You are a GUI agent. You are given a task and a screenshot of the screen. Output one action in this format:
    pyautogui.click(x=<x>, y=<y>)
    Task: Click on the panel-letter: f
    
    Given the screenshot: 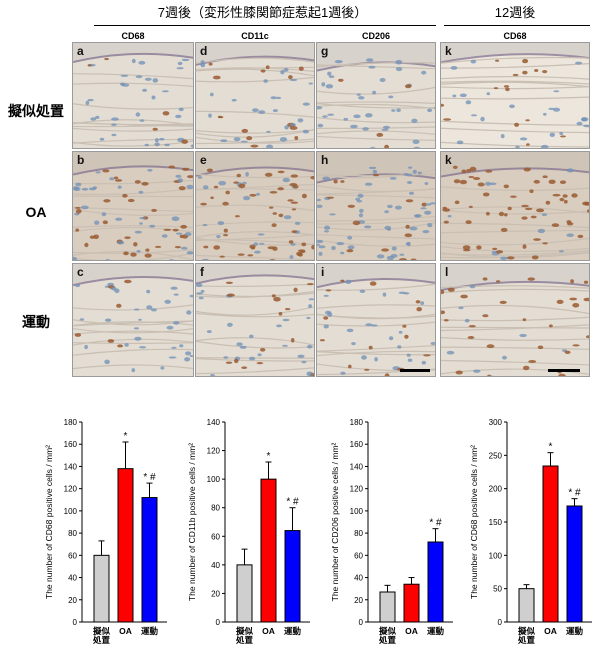 What is the action you would take?
    pyautogui.click(x=202, y=272)
    